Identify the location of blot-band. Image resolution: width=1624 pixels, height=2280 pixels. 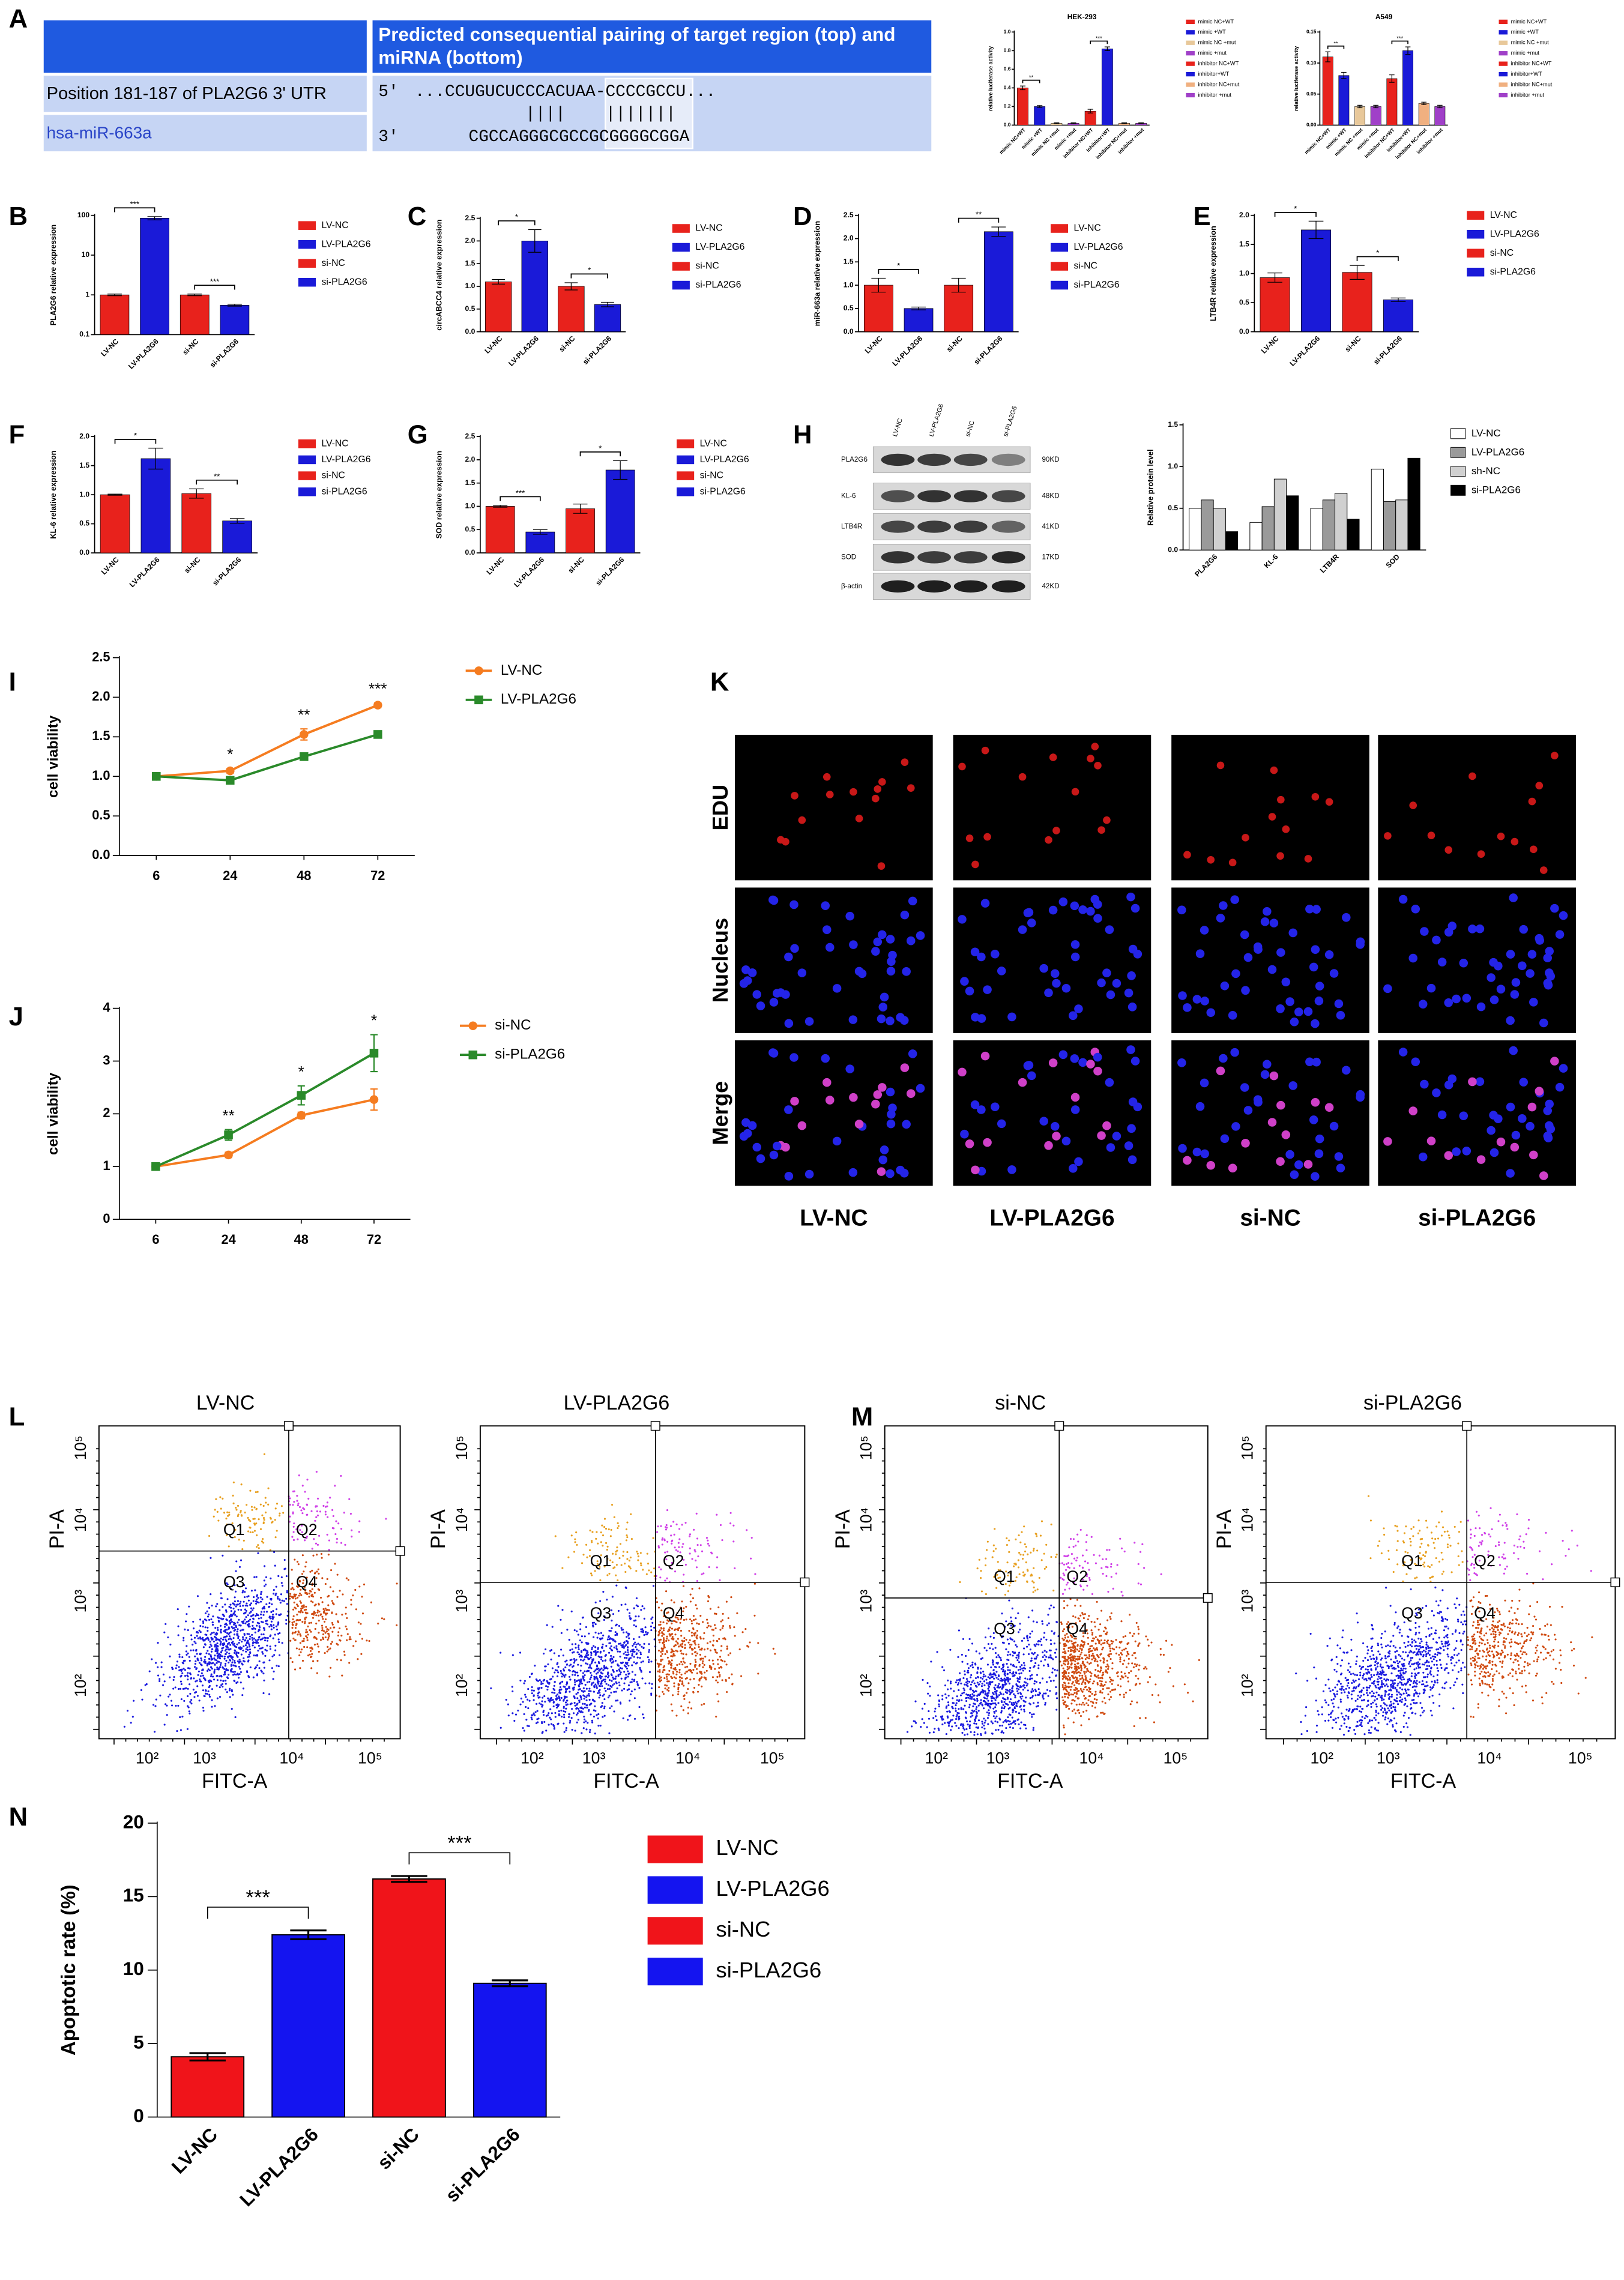
(970, 586).